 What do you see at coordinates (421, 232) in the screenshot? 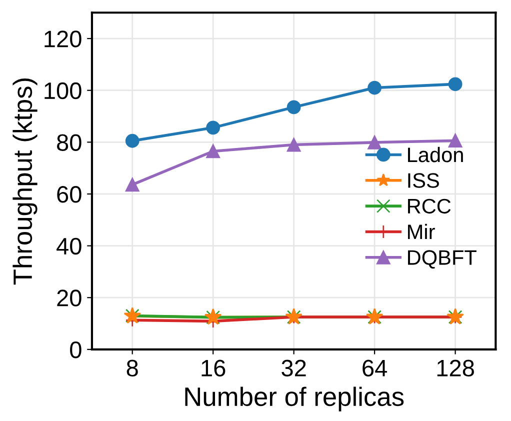
I see `legend-label: Mir` at bounding box center [421, 232].